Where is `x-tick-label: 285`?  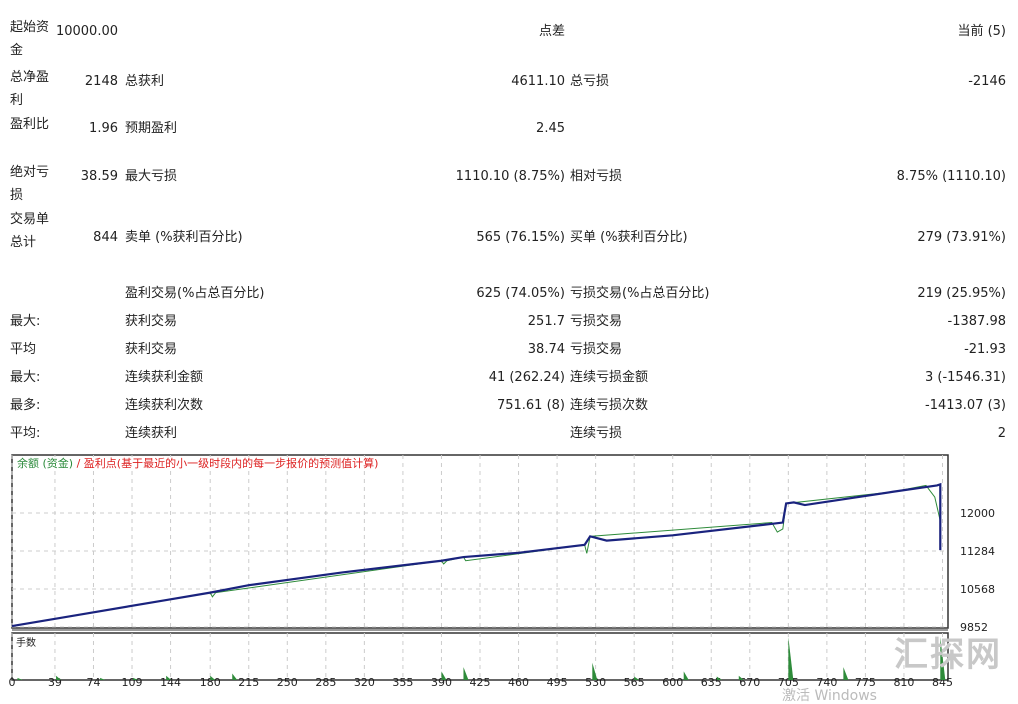
x-tick-label: 285 is located at coordinates (325, 682).